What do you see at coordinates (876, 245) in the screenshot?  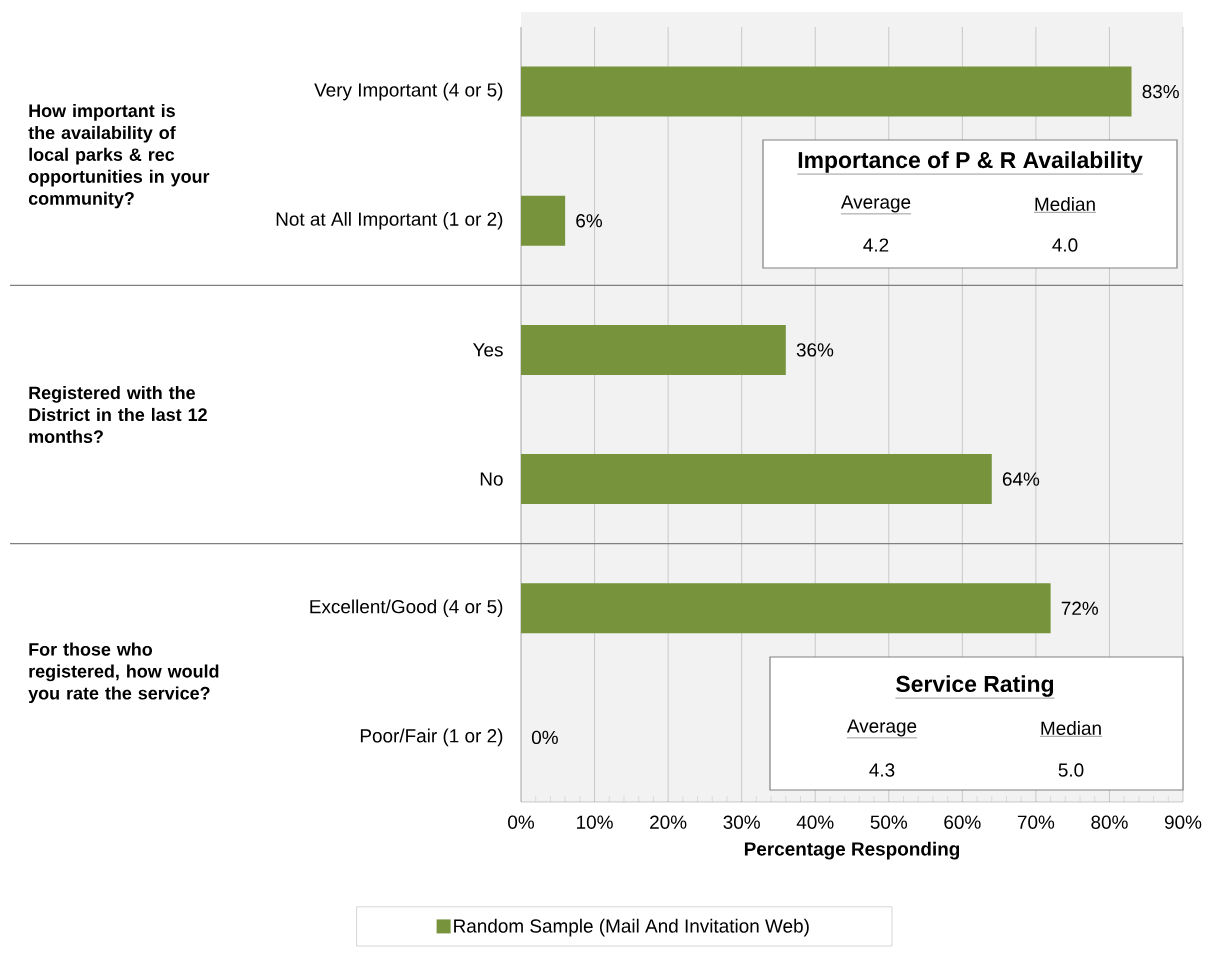 I see `annotation: 4.2` at bounding box center [876, 245].